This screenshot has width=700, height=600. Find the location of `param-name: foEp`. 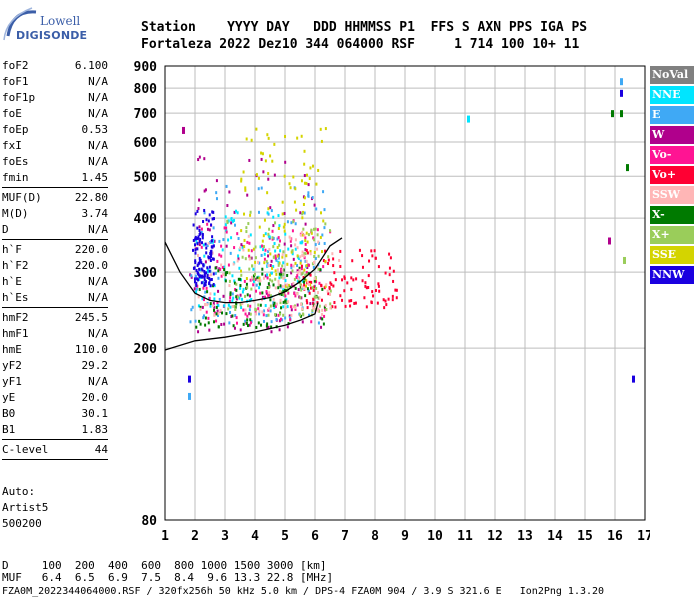

param-name: foEp is located at coordinates (15, 129).